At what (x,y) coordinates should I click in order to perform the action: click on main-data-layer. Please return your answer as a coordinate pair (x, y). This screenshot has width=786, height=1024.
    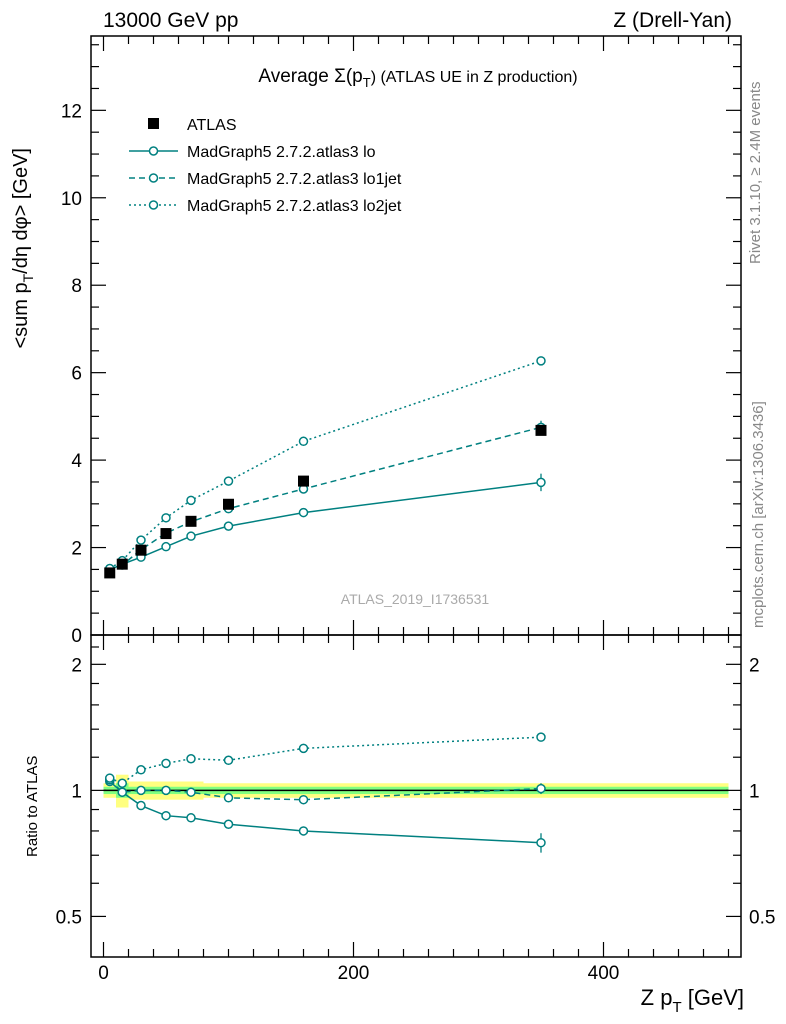
    Looking at the image, I should click on (325, 467).